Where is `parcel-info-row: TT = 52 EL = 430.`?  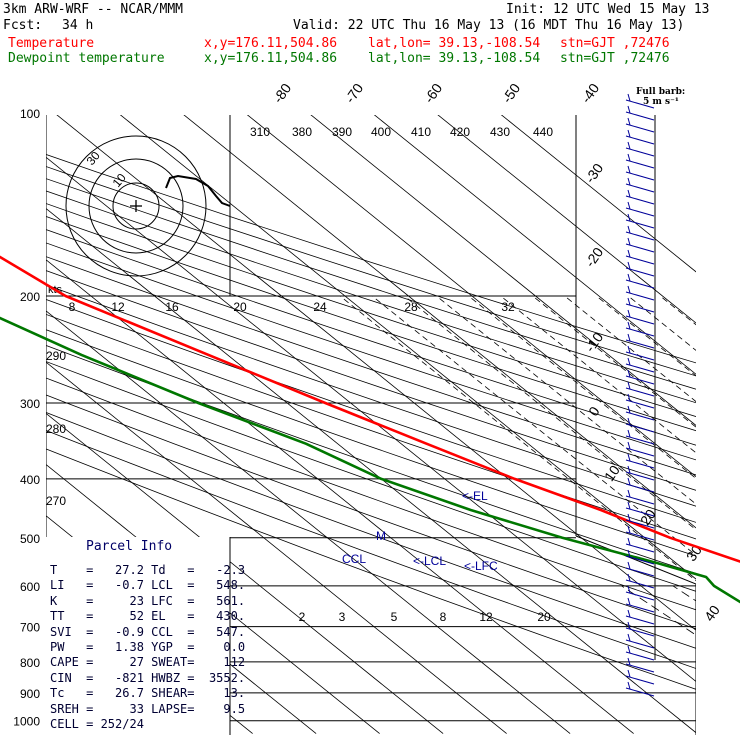
parcel-info-row: TT = 52 EL = 430. is located at coordinates (148, 616).